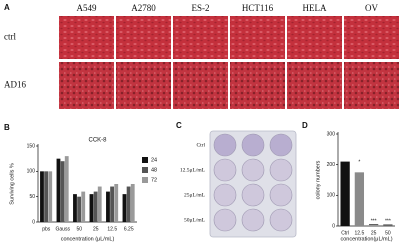  What do you see at coordinates (318, 179) in the screenshot?
I see `y-axis-label: colony numbers` at bounding box center [318, 179].